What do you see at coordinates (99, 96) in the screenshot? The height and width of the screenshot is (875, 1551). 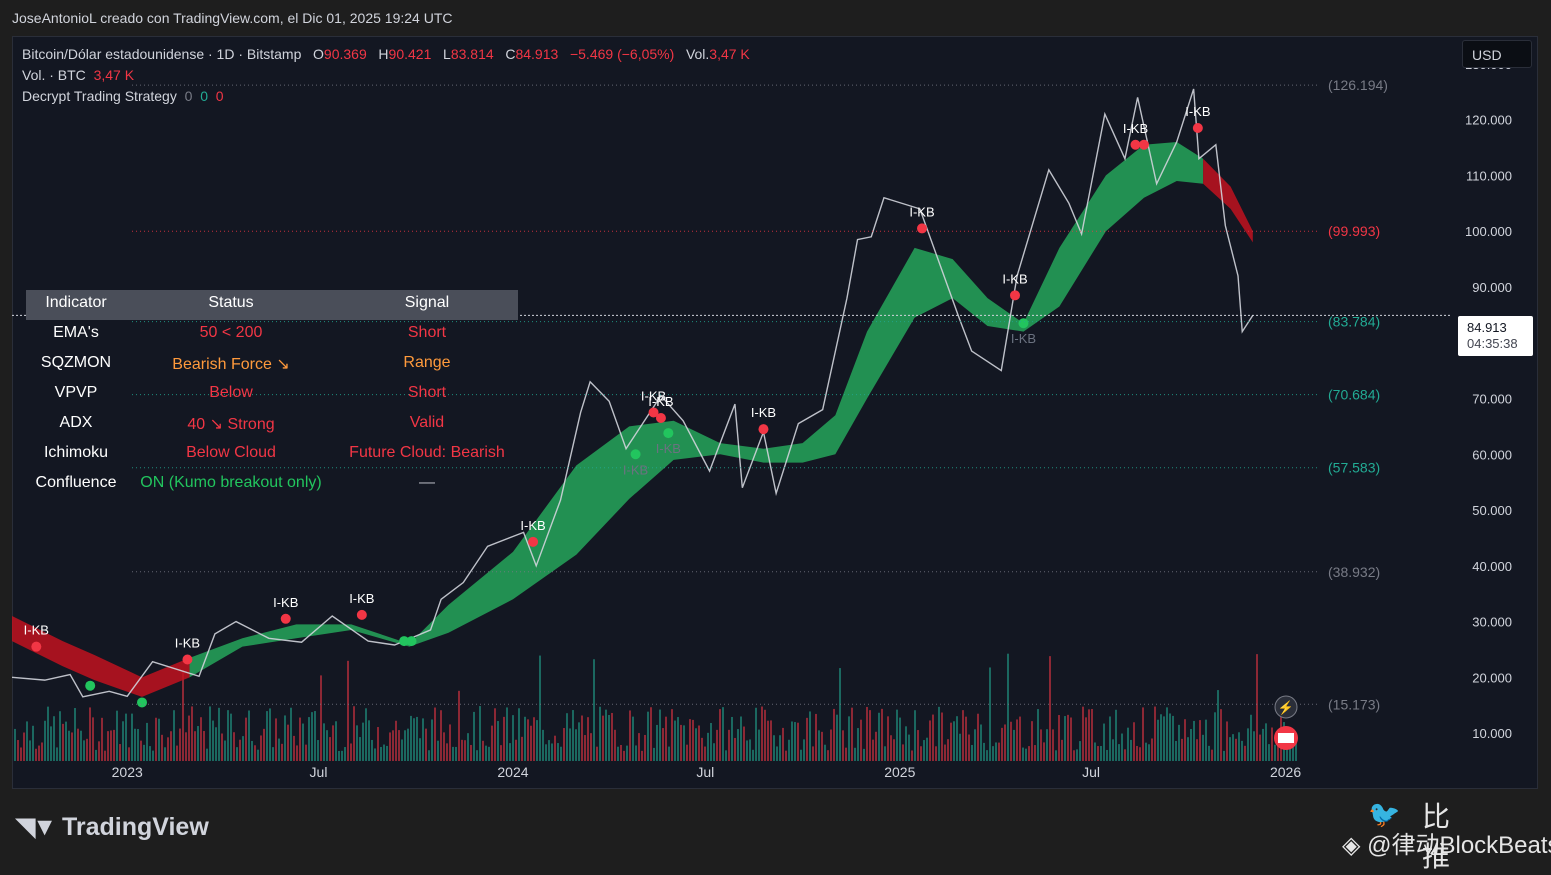 I see `strategy-label: Decrypt Trading Strategy` at bounding box center [99, 96].